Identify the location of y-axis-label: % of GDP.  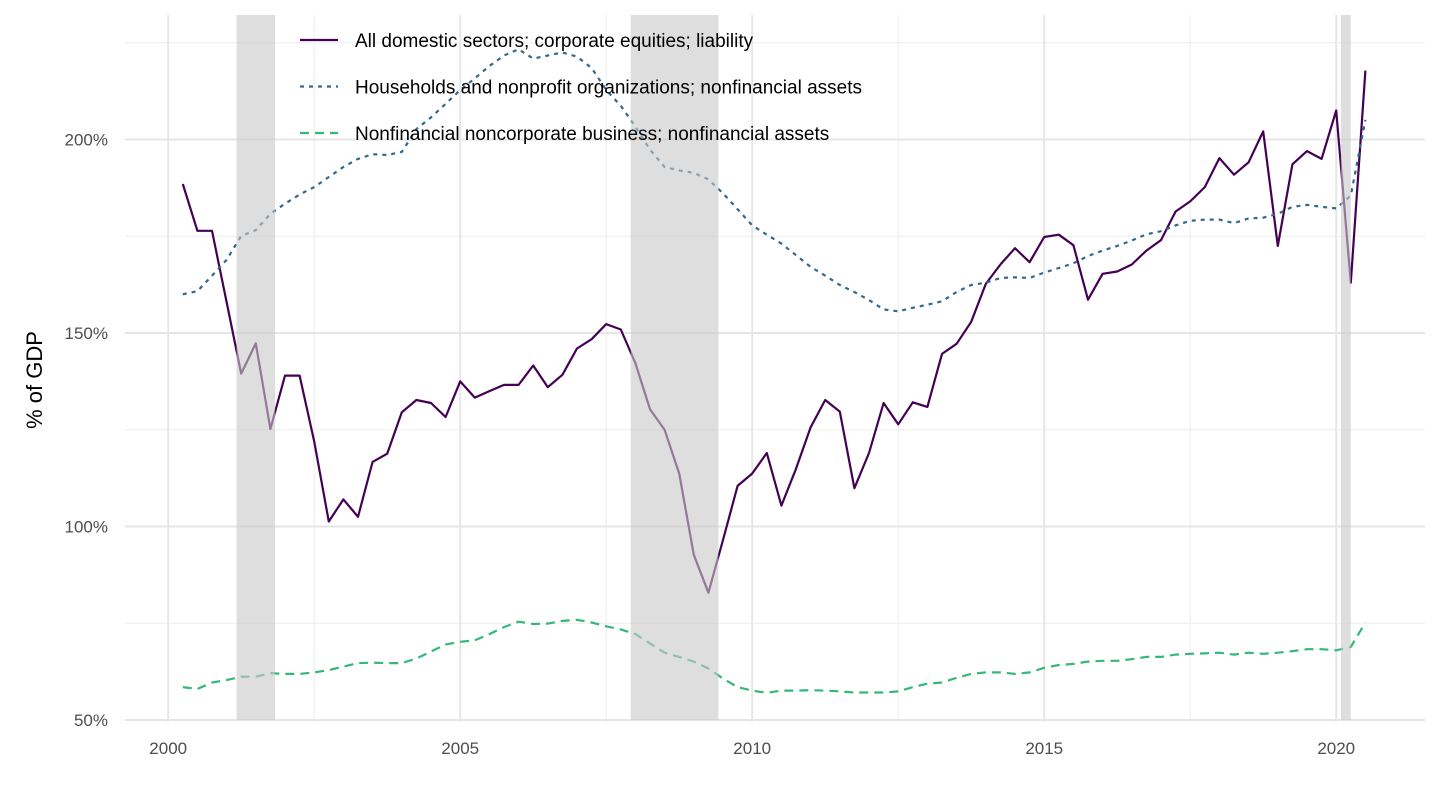
(34, 380).